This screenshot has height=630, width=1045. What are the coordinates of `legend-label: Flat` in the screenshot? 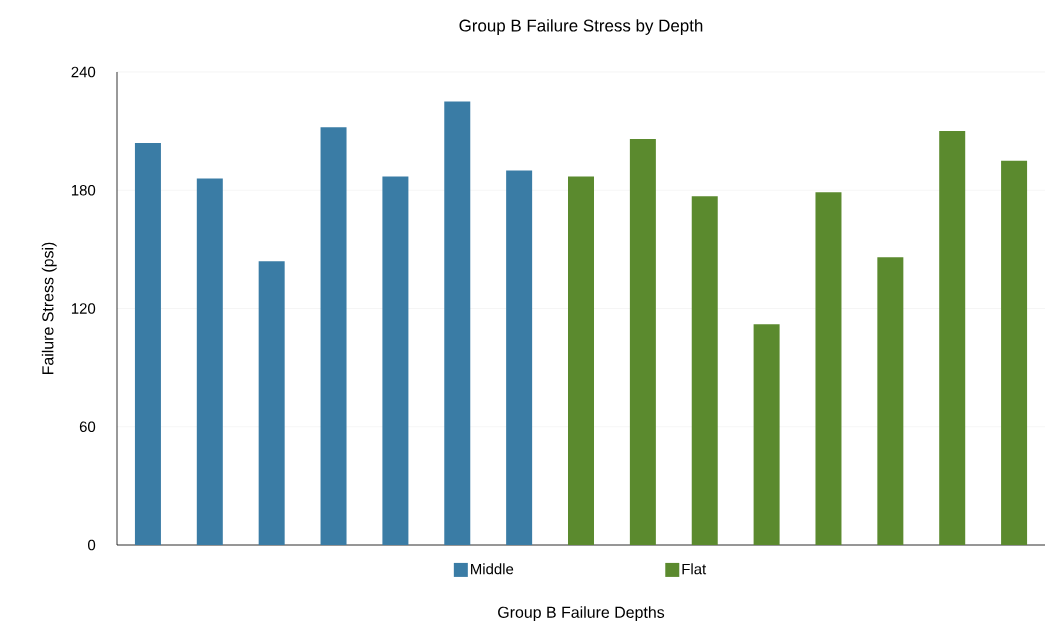 It's located at (694, 569).